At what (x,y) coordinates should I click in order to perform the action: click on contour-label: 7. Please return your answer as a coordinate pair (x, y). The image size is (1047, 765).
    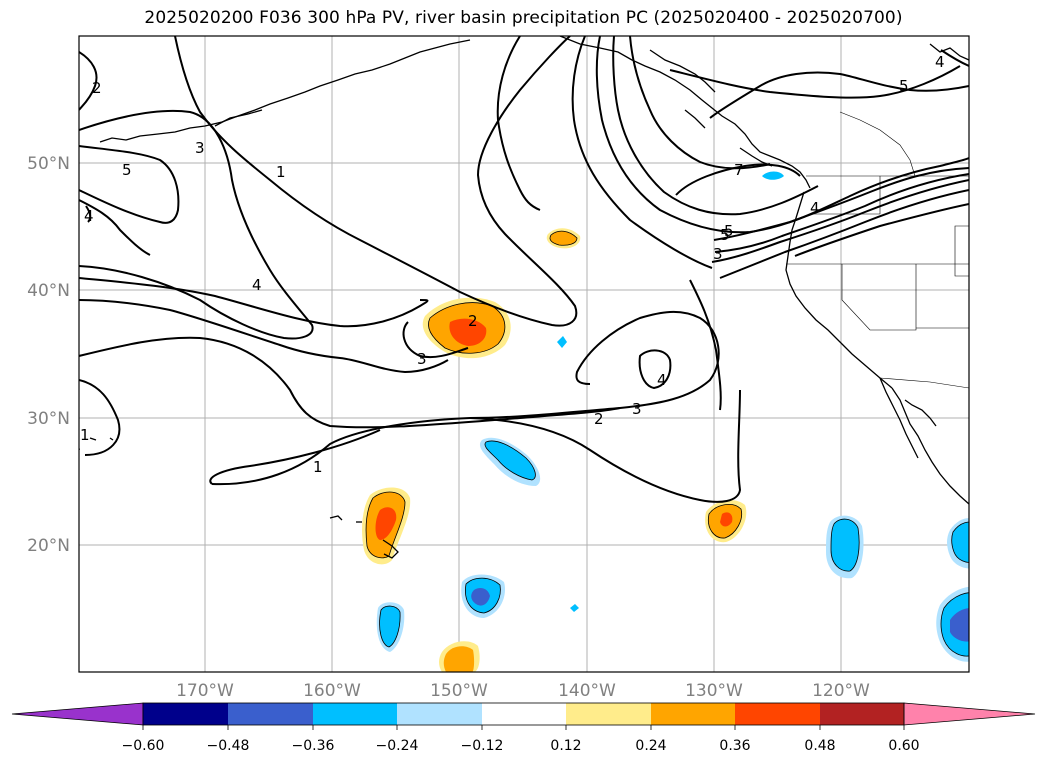
    Looking at the image, I should click on (739, 170).